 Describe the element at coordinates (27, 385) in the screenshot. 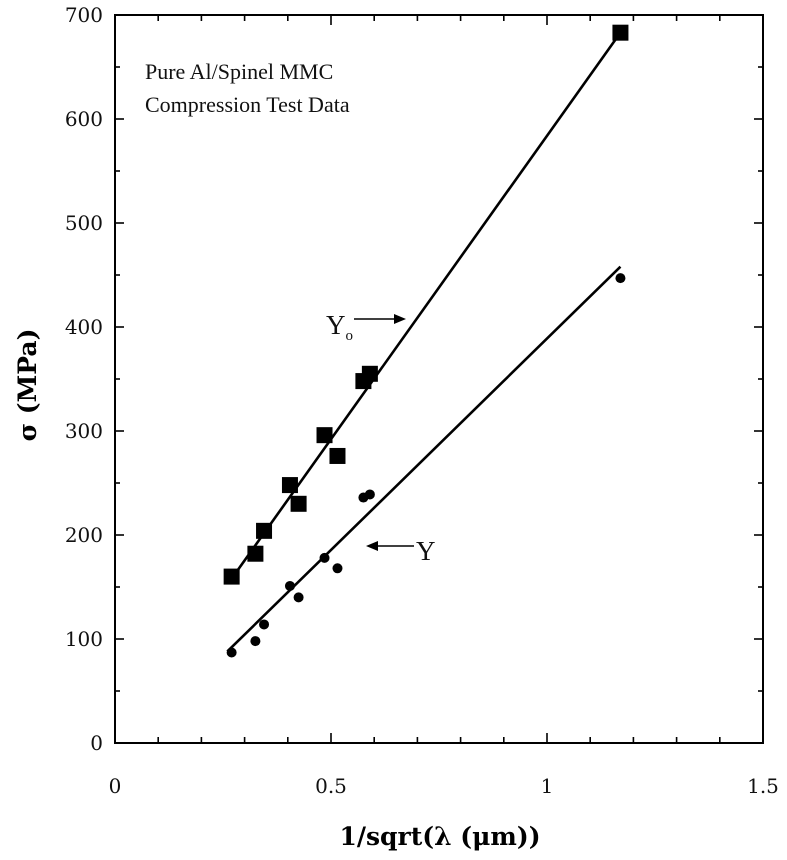

I see `y-axis-title: σ (MPa)` at that location.